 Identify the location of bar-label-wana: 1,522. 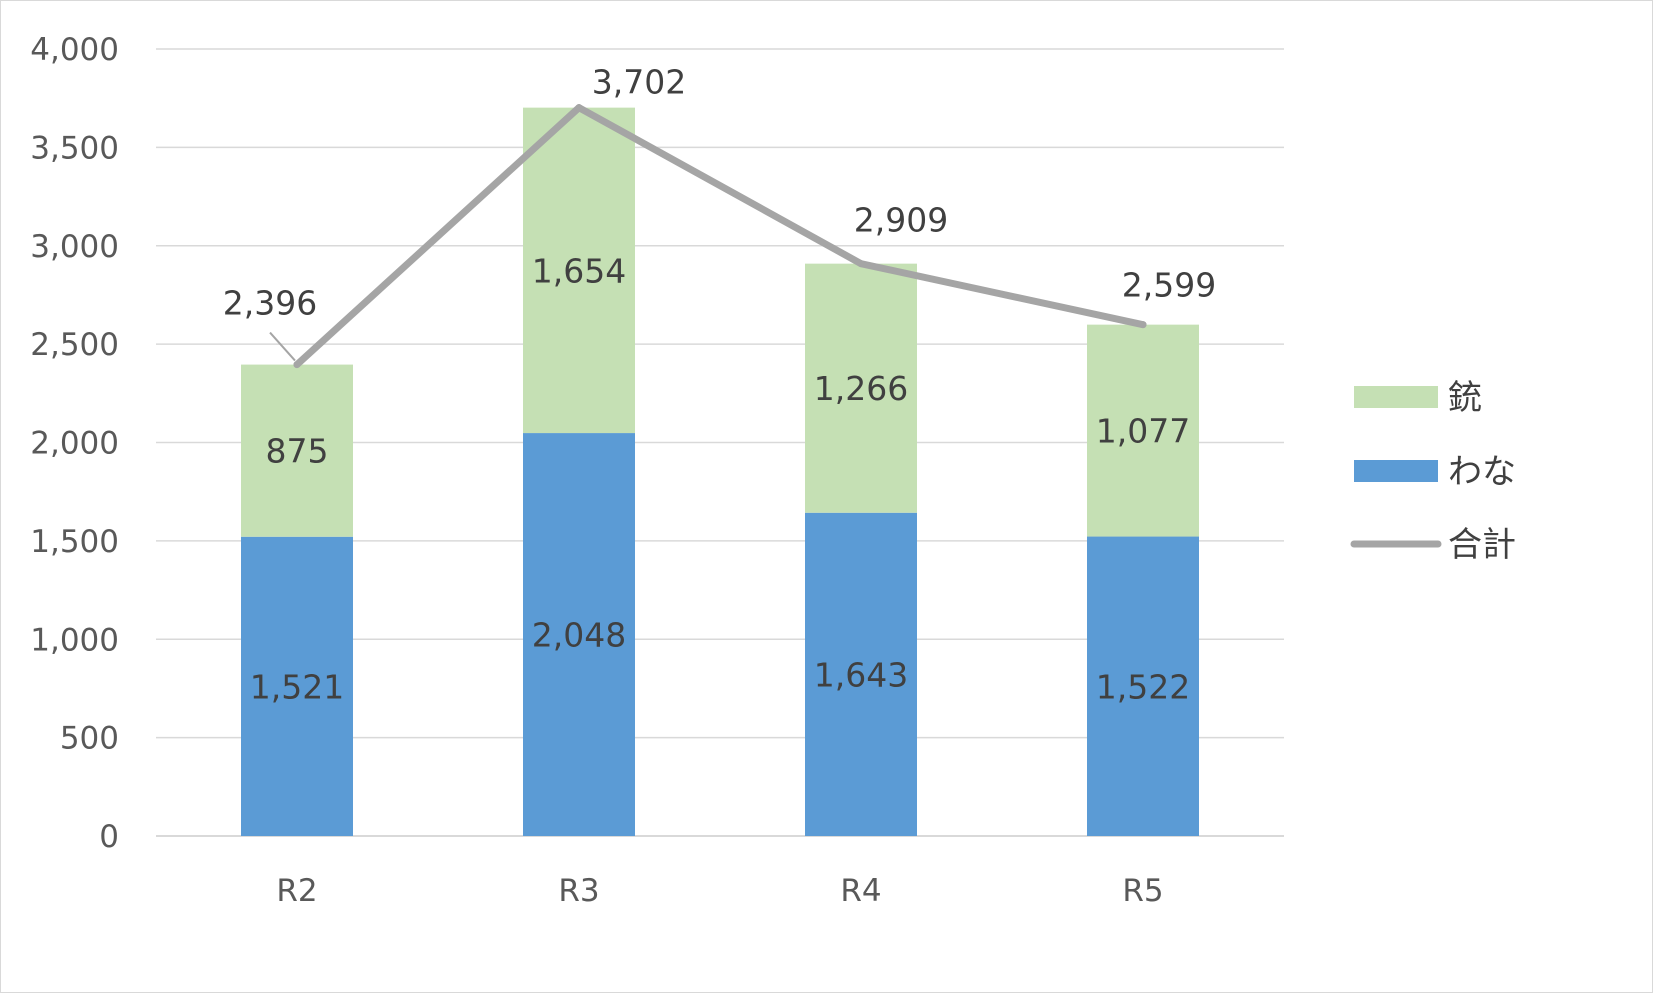
(1143, 686).